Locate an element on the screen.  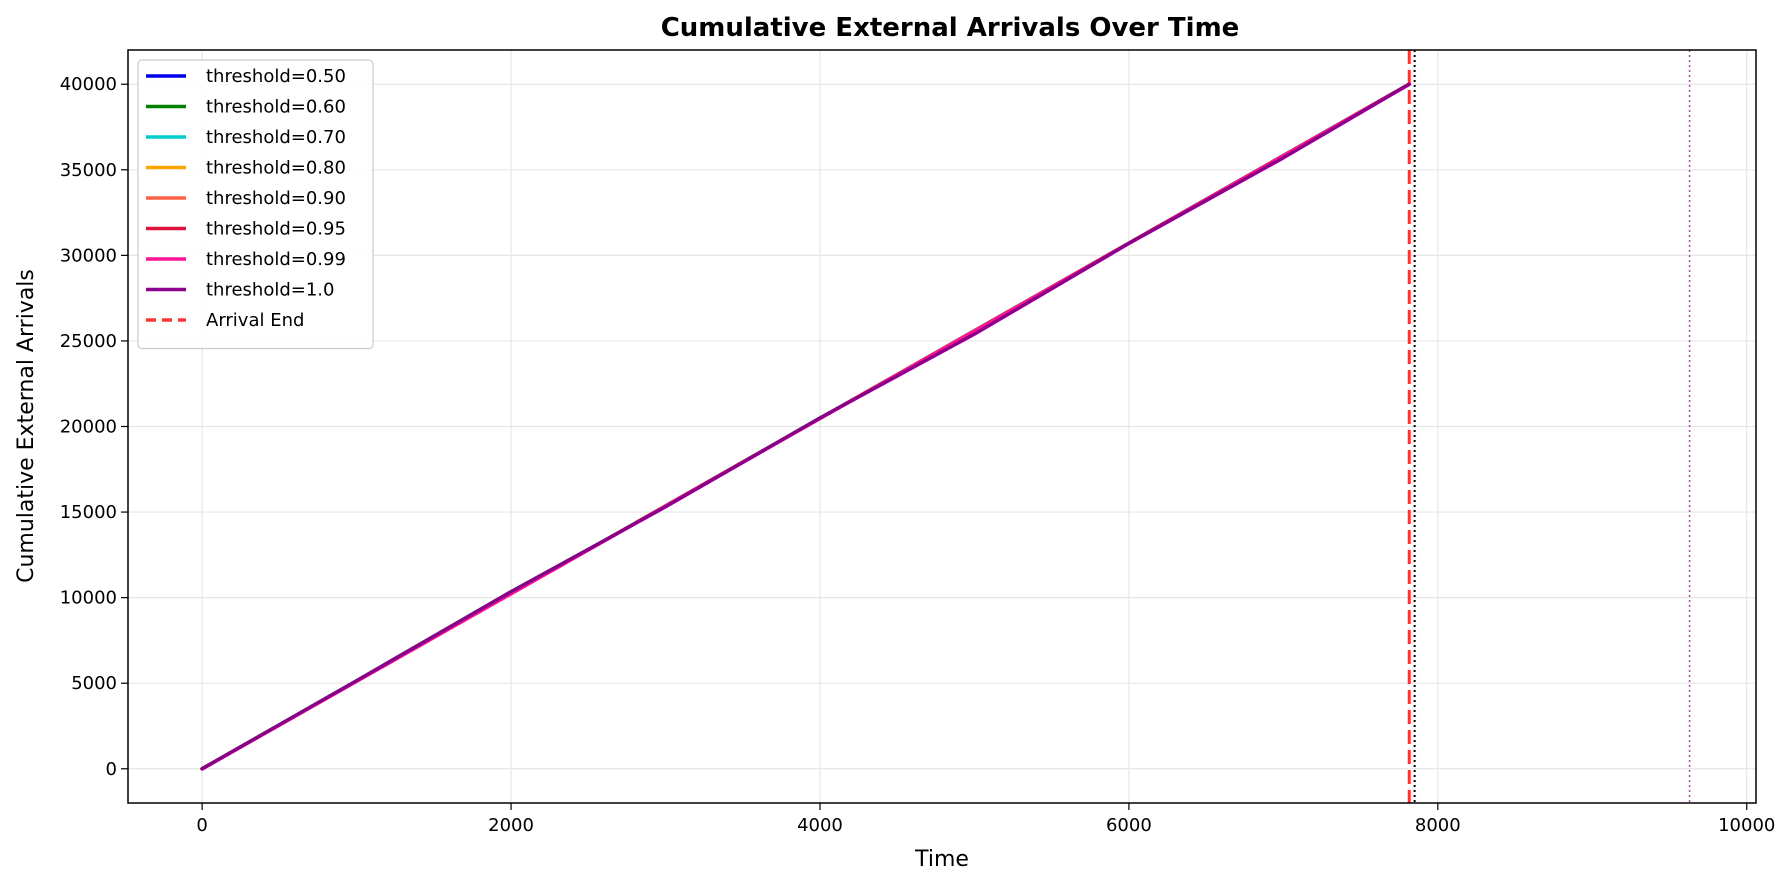
x-tick-label: 8000 is located at coordinates (1438, 825).